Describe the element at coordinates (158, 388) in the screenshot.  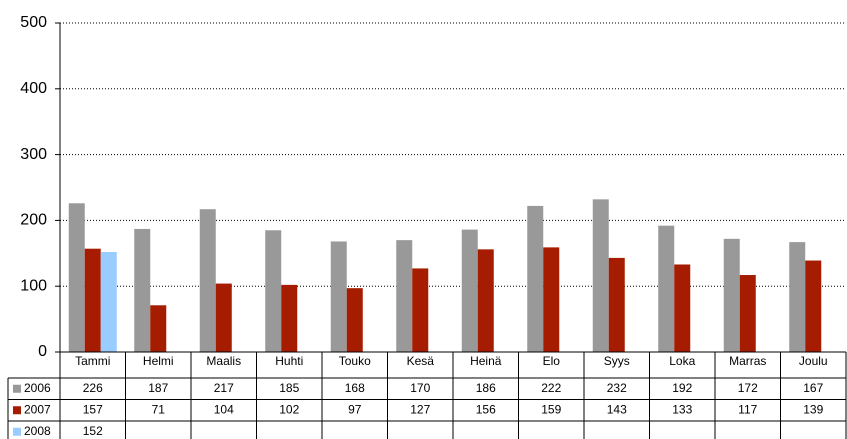
I see `table-value: 187` at that location.